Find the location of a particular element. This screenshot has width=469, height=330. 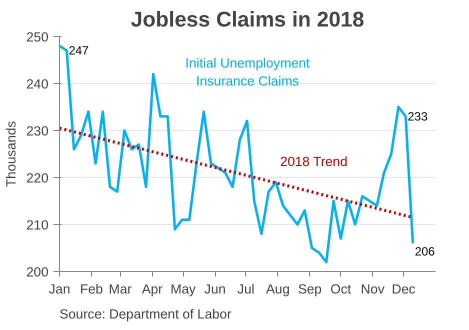

data-label: 233 is located at coordinates (418, 116).